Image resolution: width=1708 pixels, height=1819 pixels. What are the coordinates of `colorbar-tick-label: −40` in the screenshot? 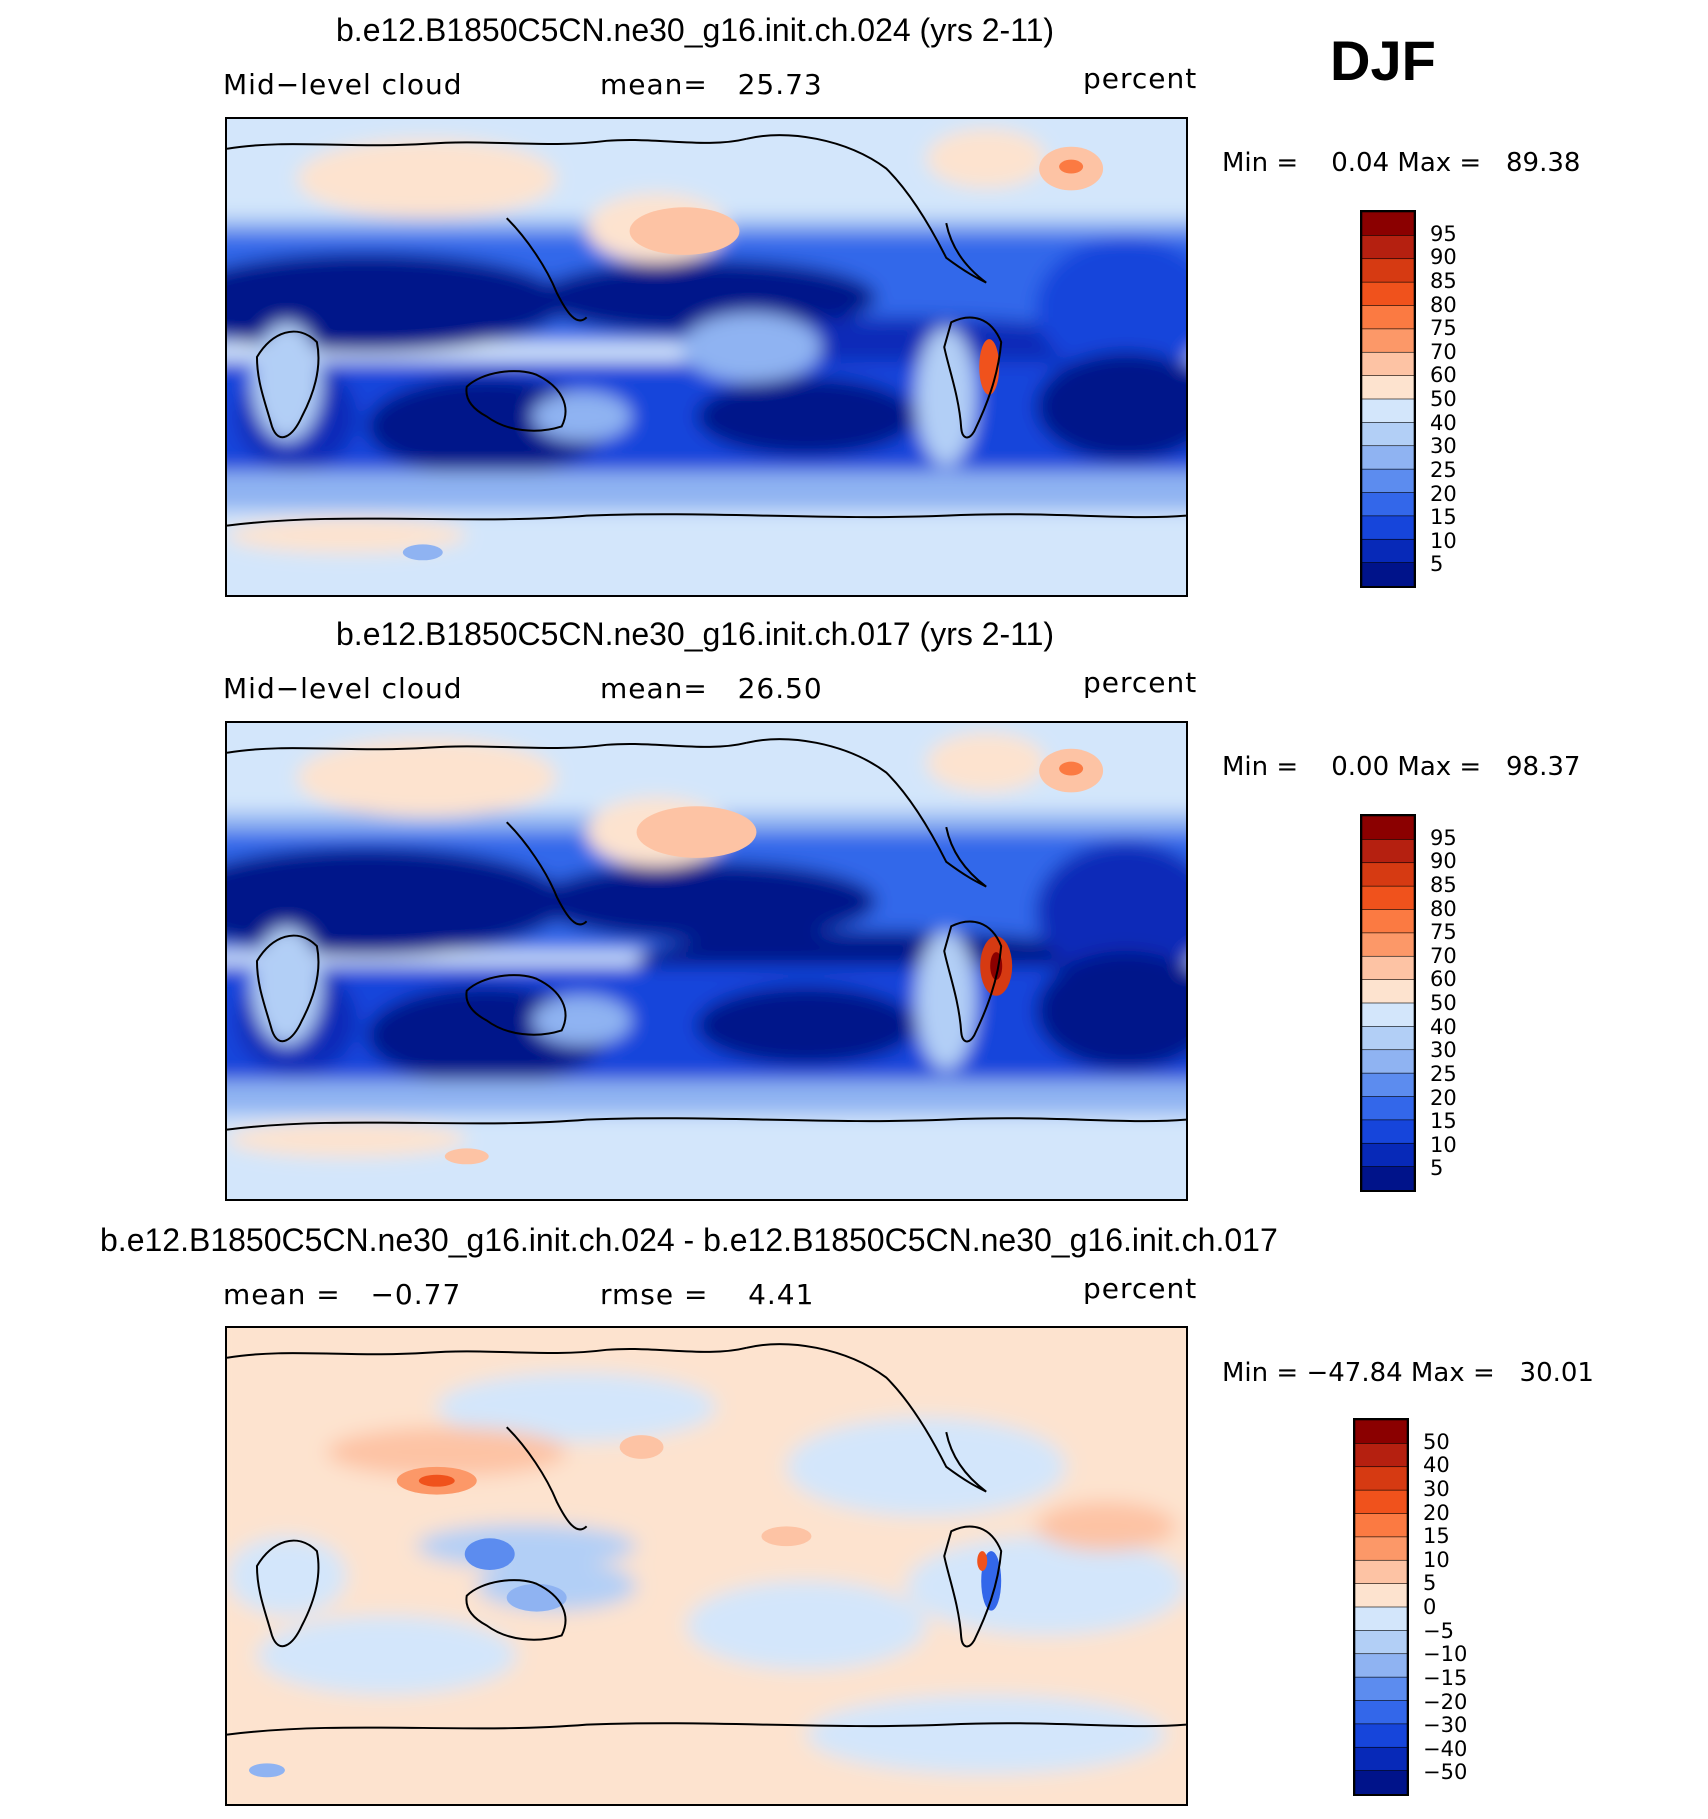 It's located at (1445, 1748).